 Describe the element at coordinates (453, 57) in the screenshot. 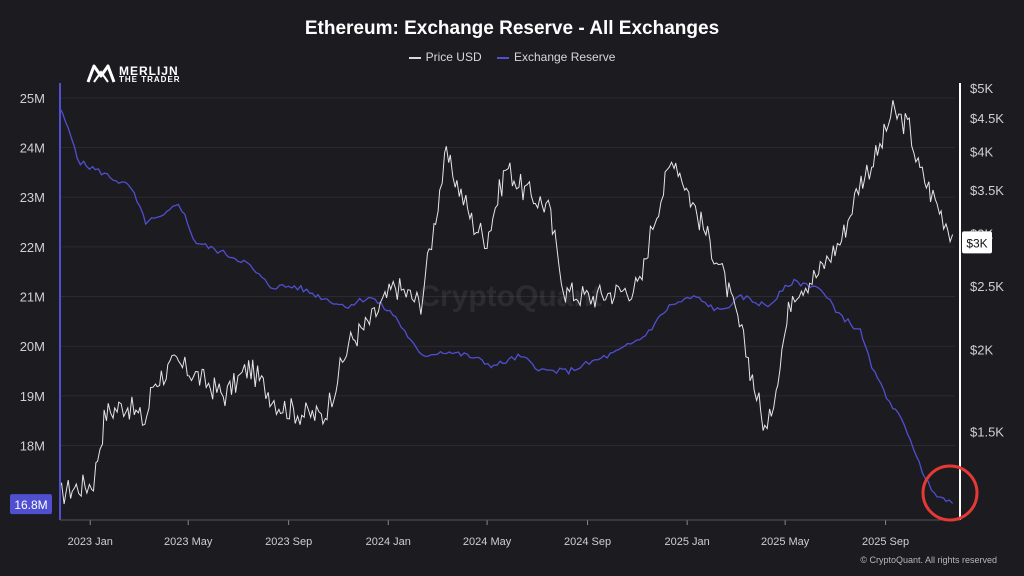

I see `legend-label-price: Price USD` at that location.